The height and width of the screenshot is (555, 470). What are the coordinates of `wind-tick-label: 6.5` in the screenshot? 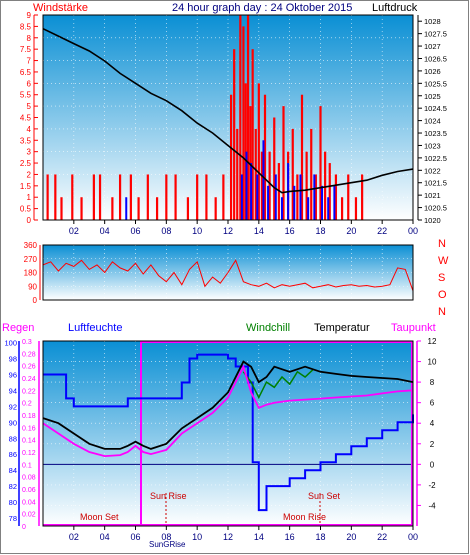 It's located at (26, 72).